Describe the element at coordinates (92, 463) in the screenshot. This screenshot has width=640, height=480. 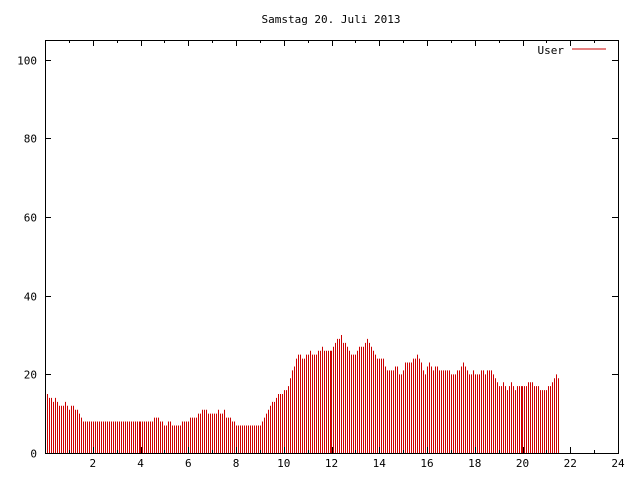
I see `x-tick-label: 2` at that location.